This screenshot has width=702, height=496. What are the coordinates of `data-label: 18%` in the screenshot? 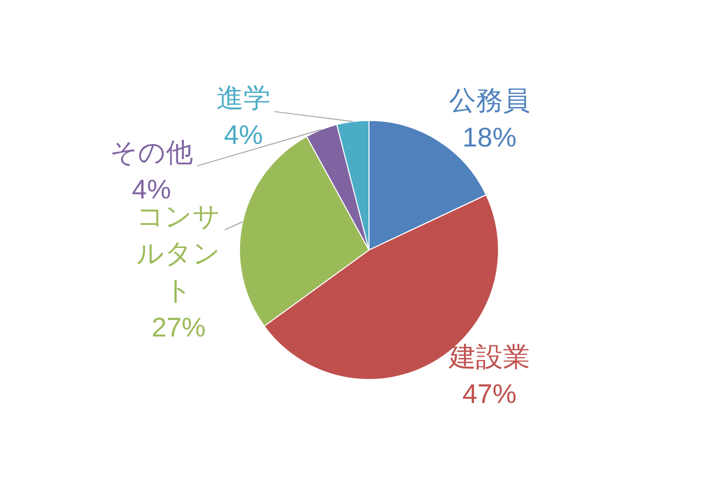 It's located at (489, 137).